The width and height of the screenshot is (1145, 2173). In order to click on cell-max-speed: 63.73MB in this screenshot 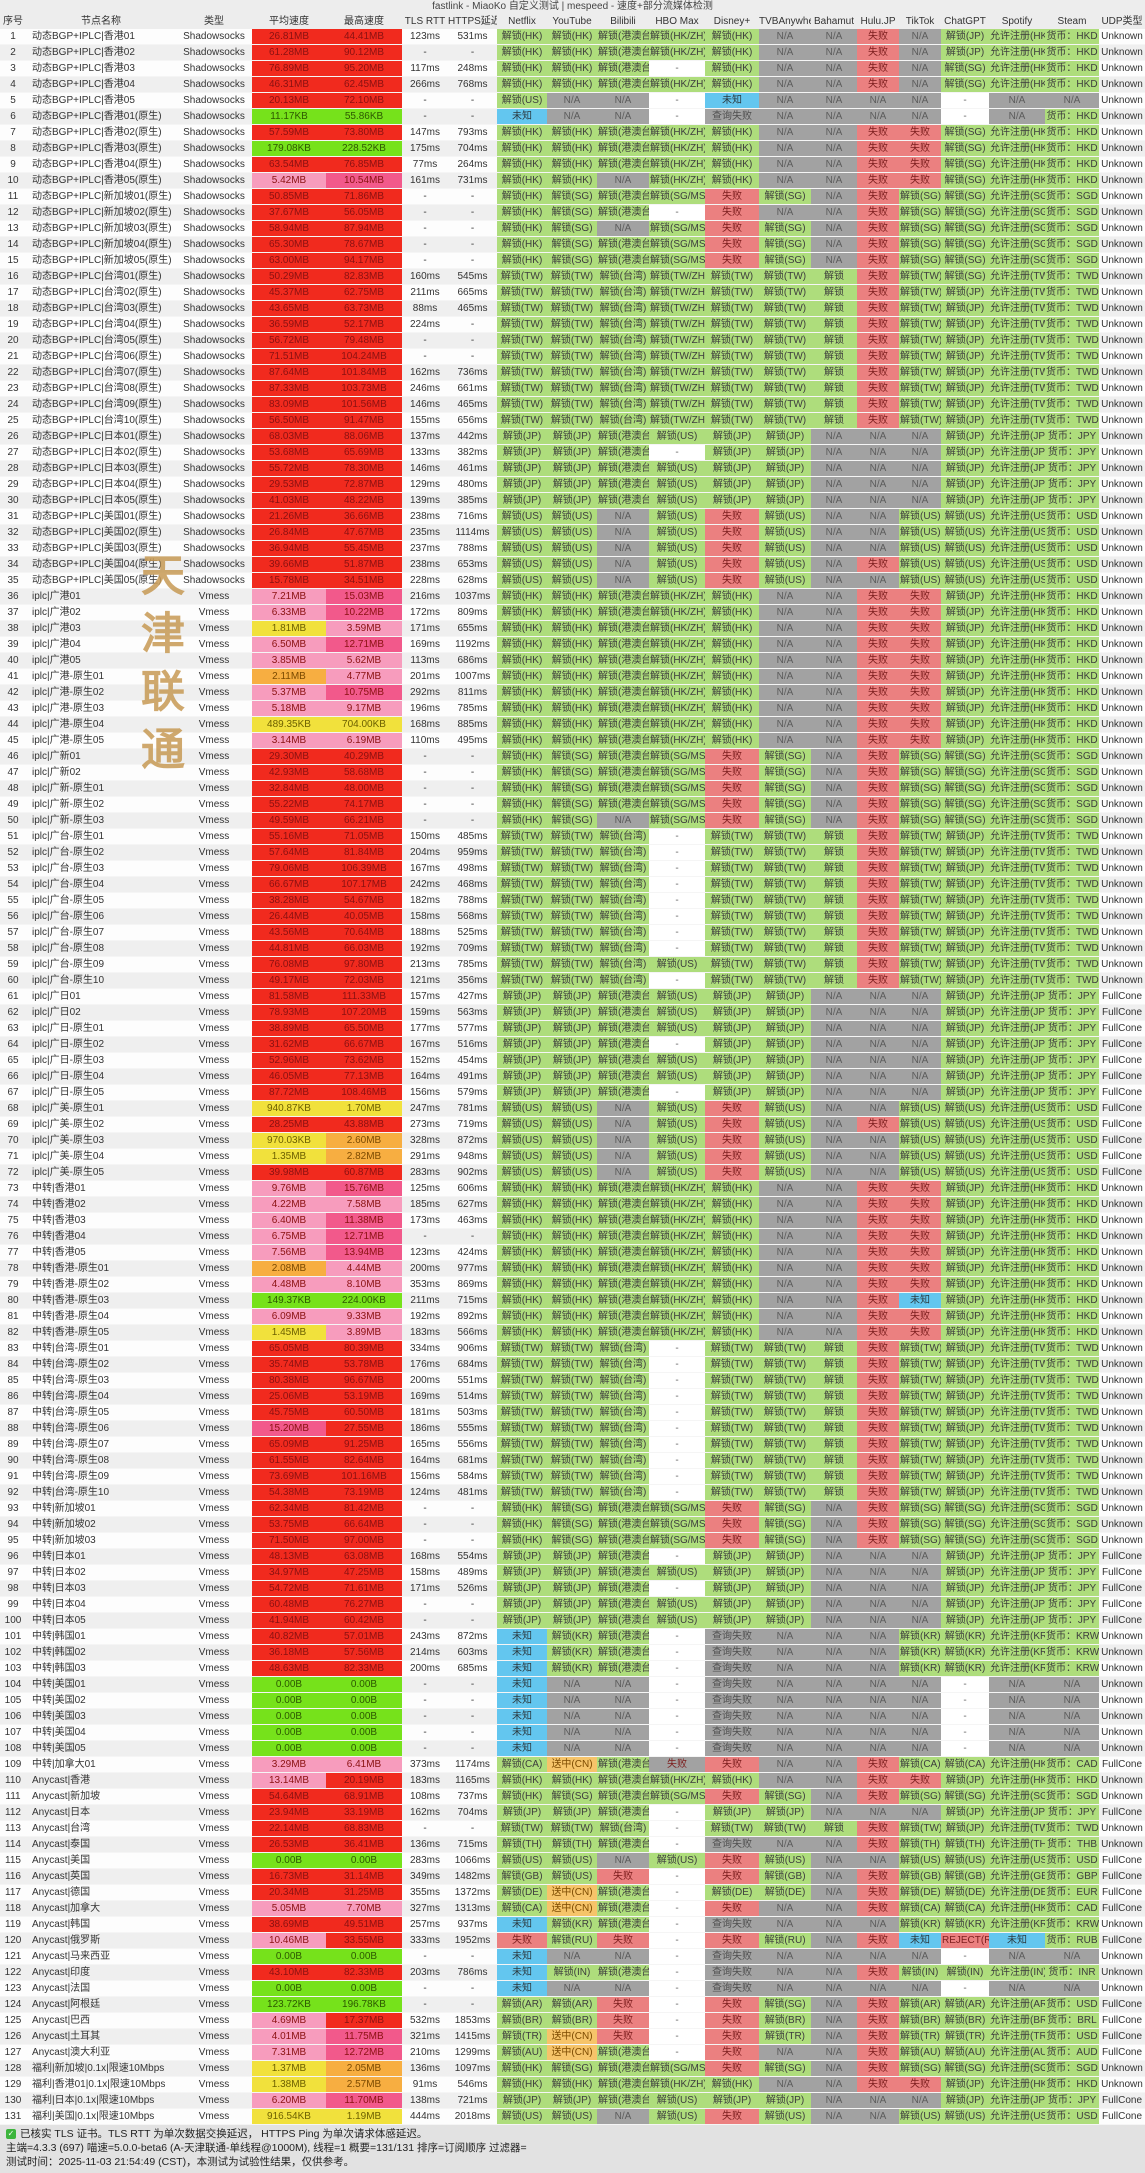, I will do `click(364, 308)`.